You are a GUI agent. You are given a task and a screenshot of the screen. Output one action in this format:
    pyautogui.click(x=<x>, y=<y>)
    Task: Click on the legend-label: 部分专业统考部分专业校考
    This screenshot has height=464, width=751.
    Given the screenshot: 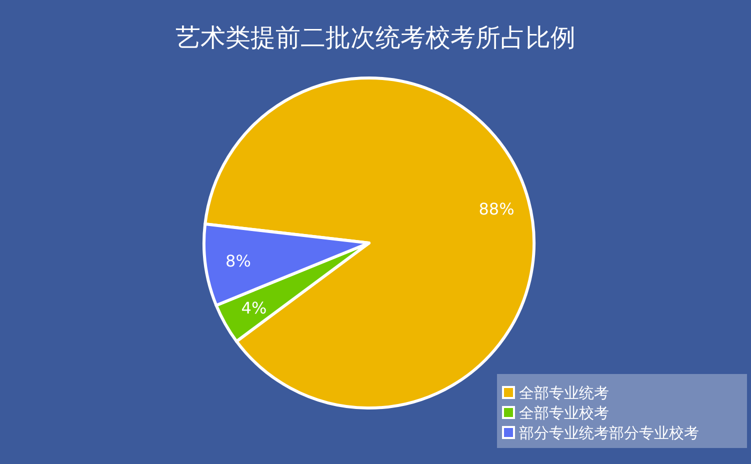 What is the action you would take?
    pyautogui.click(x=609, y=433)
    